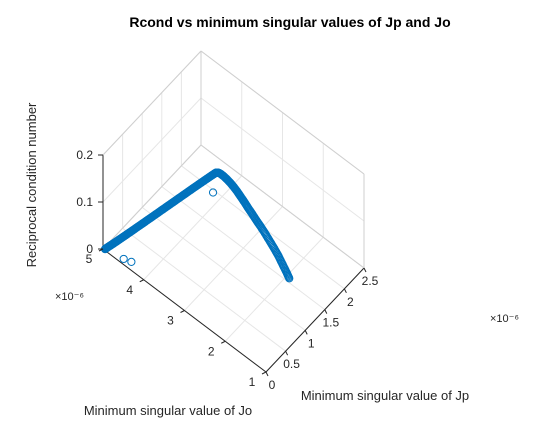 The height and width of the screenshot is (425, 560). I want to click on y-tick-label: 1, so click(252, 382).